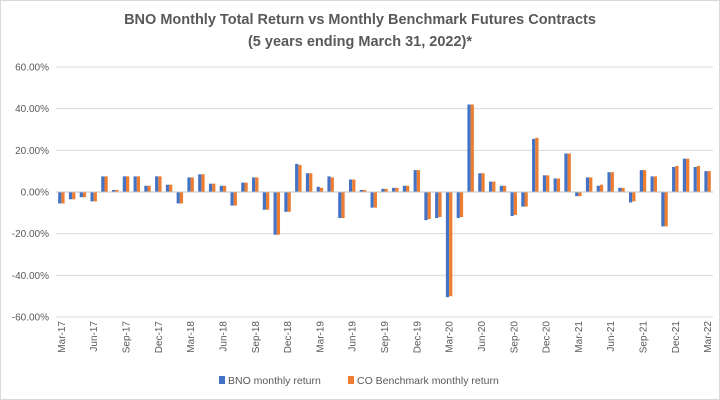 The height and width of the screenshot is (400, 720). I want to click on legend-swatch-co-benchmark, so click(351, 380).